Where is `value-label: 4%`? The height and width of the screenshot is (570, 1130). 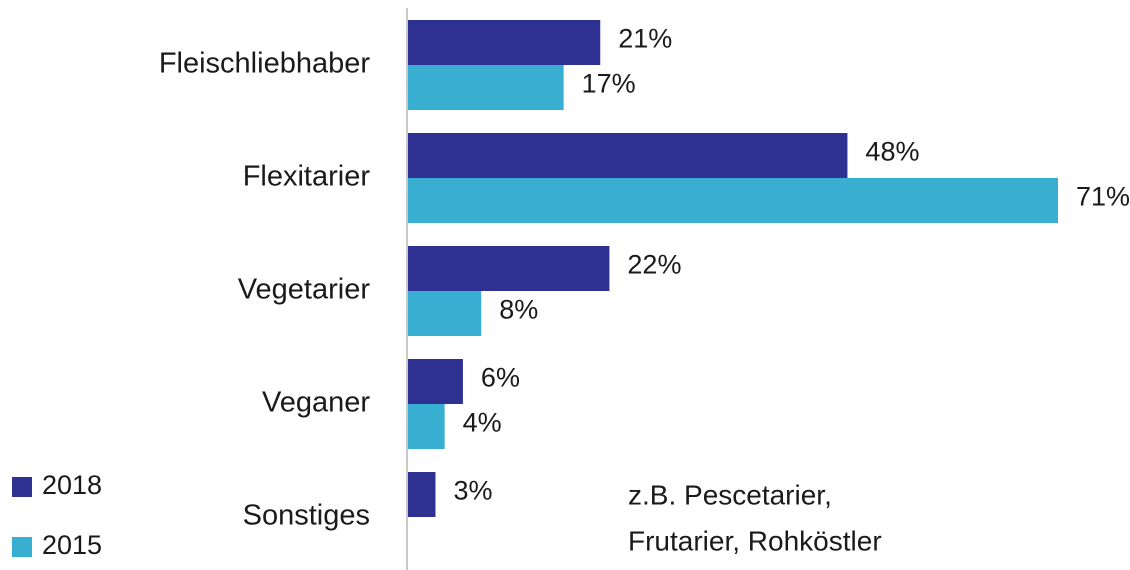 value-label: 4% is located at coordinates (482, 423).